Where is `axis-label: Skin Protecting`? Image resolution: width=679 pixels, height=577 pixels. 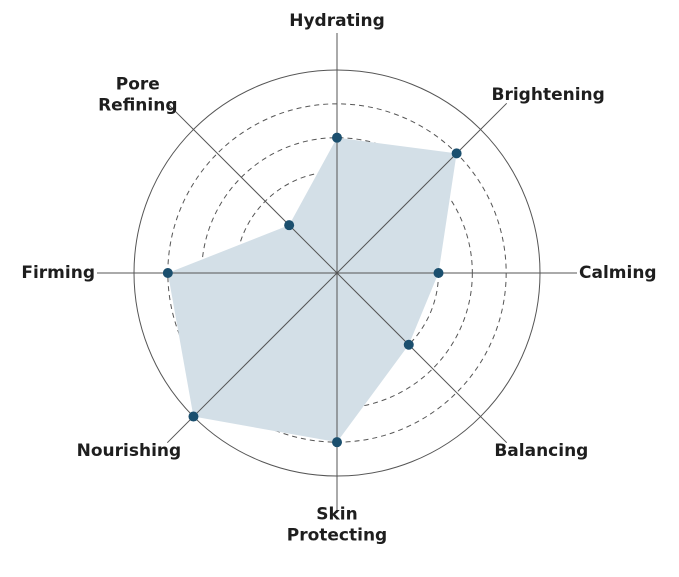
axis-label: Skin Protecting is located at coordinates (337, 525).